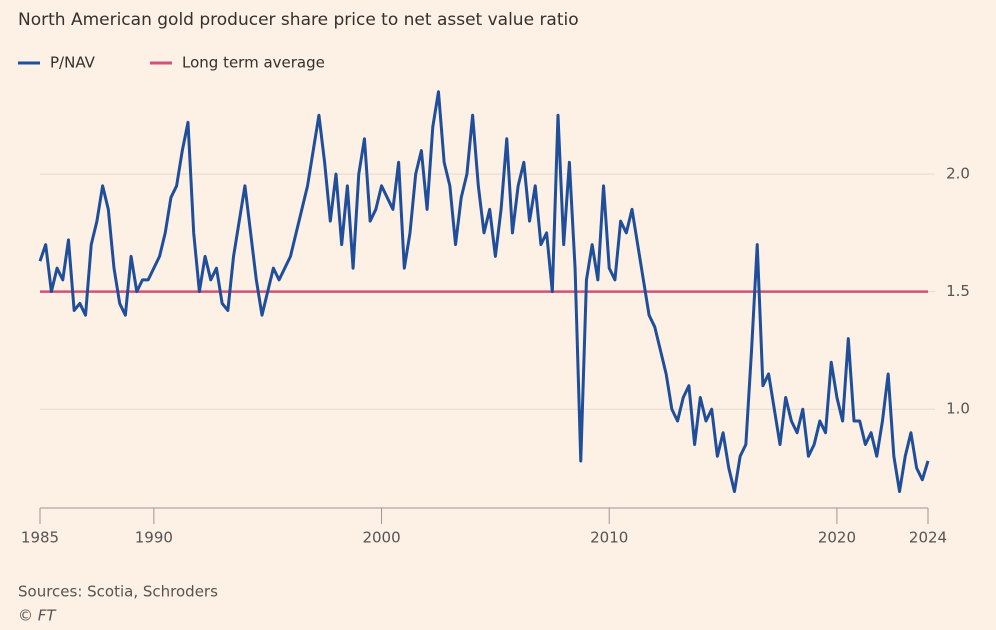  Describe the element at coordinates (609, 538) in the screenshot. I see `x-tick-label: 2010` at that location.